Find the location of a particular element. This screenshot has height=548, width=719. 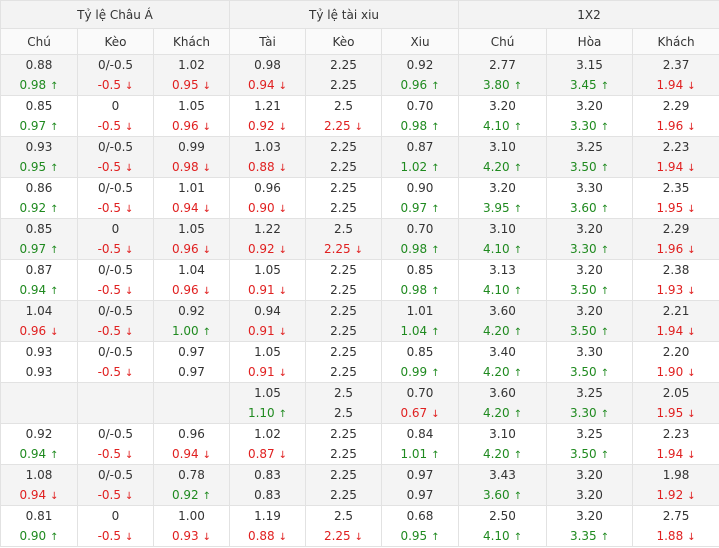

current-odds: 0.94↓ is located at coordinates (191, 208).